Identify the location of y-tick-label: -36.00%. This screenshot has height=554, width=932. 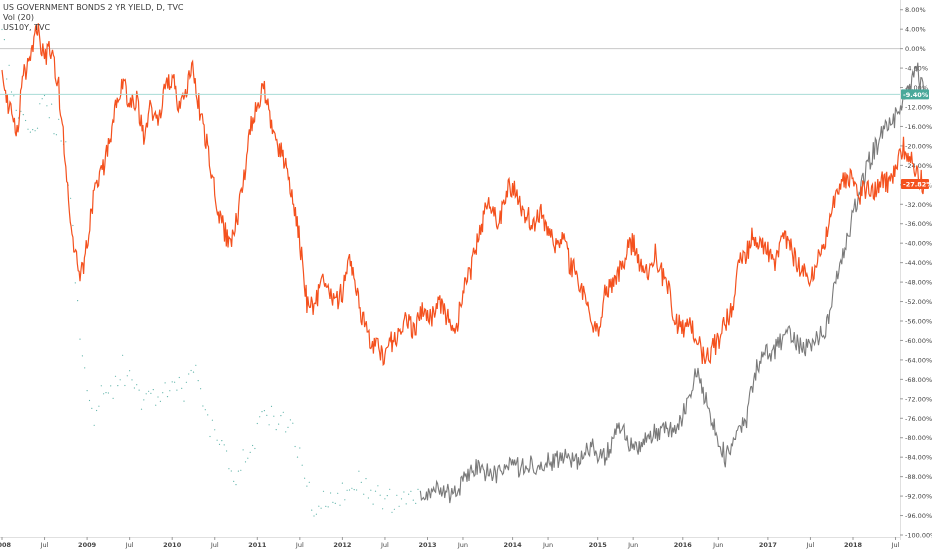
(918, 224).